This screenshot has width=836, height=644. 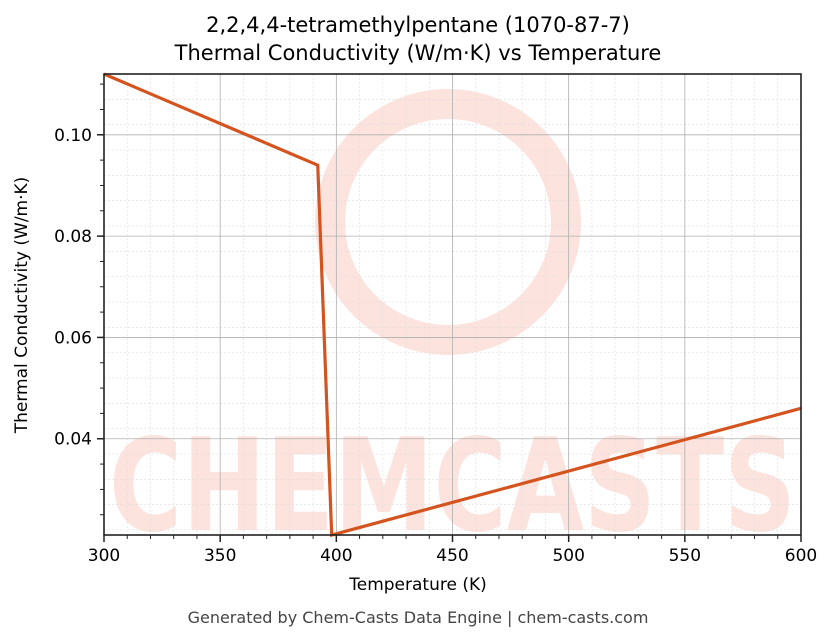 I want to click on x-tick-label: 600, so click(x=801, y=556).